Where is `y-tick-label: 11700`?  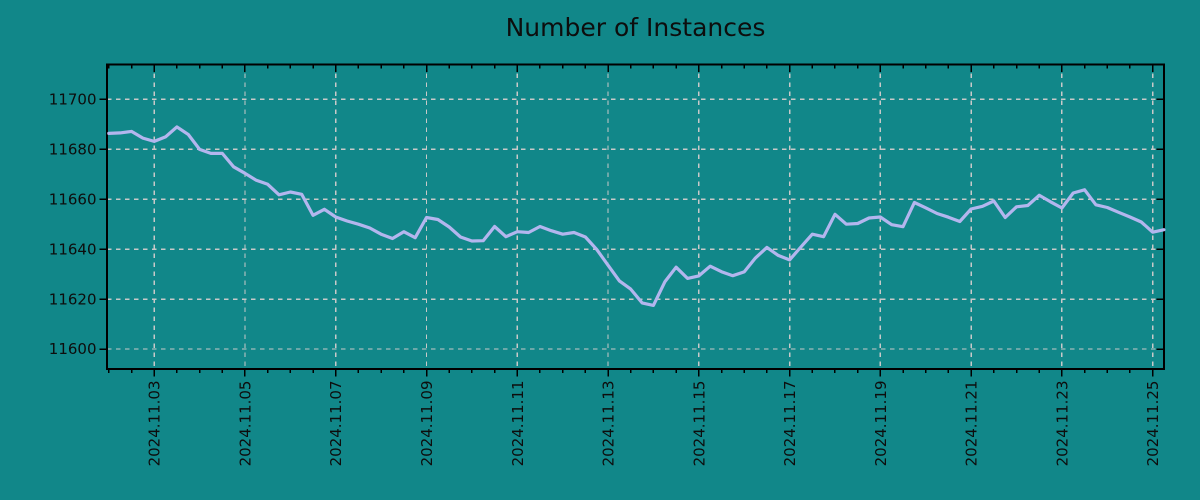
y-tick-label: 11700 is located at coordinates (73, 100).